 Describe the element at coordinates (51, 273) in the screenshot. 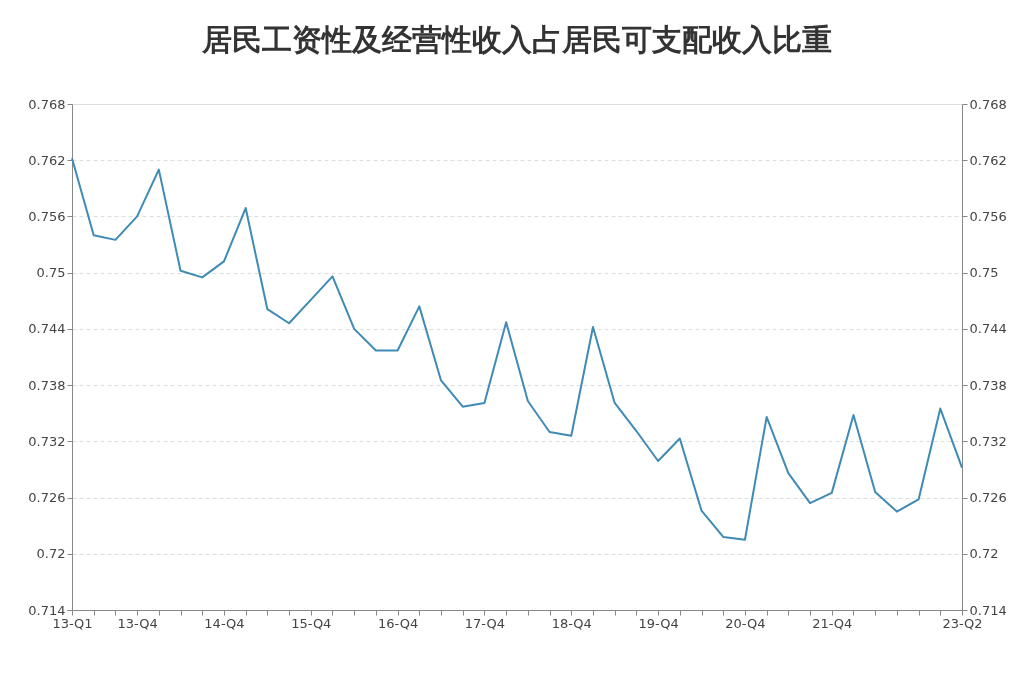

I see `y-tick-label: 0.75` at that location.